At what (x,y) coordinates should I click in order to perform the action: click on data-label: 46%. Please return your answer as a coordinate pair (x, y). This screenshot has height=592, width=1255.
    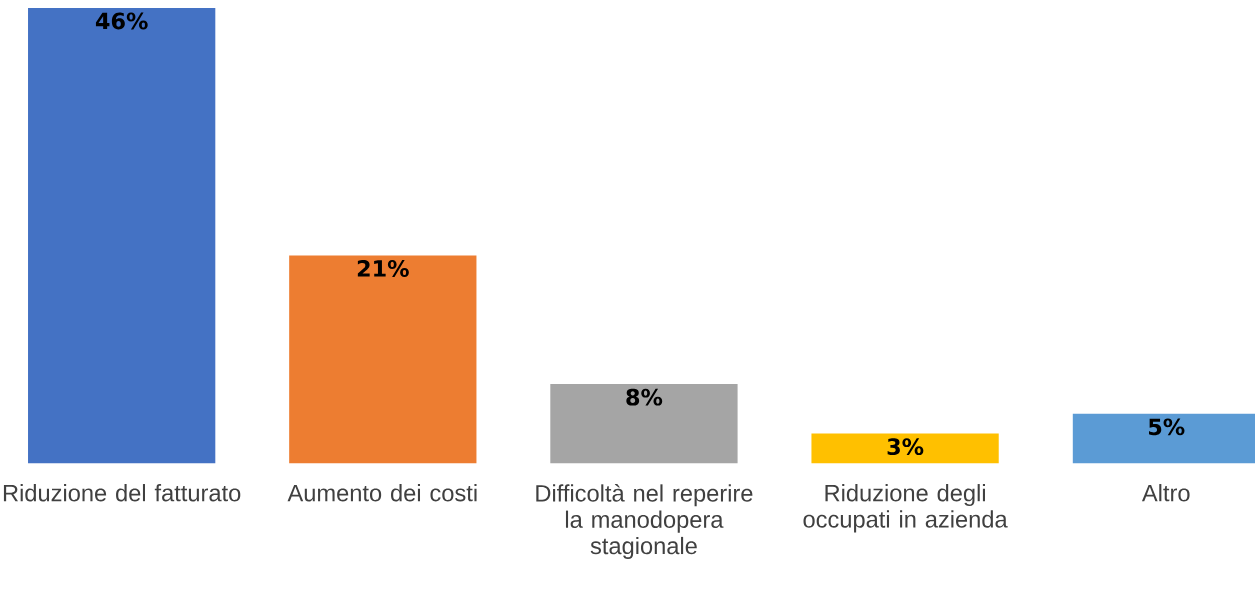
    Looking at the image, I should click on (121, 21).